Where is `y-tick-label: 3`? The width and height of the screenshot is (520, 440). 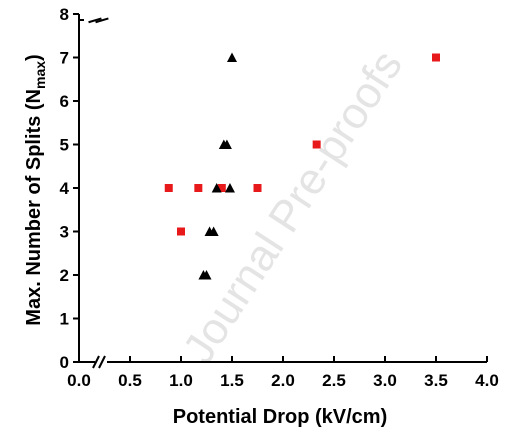
y-tick-label: 3 is located at coordinates (64, 232).